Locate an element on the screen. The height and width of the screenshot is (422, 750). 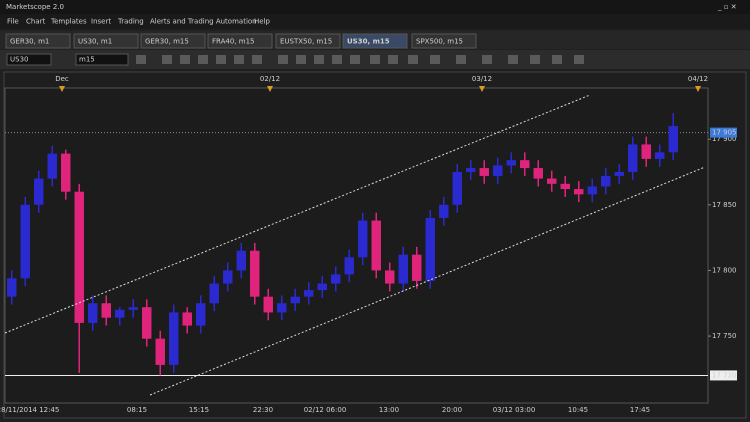
x-tick-label: 13:00 is located at coordinates (389, 410).